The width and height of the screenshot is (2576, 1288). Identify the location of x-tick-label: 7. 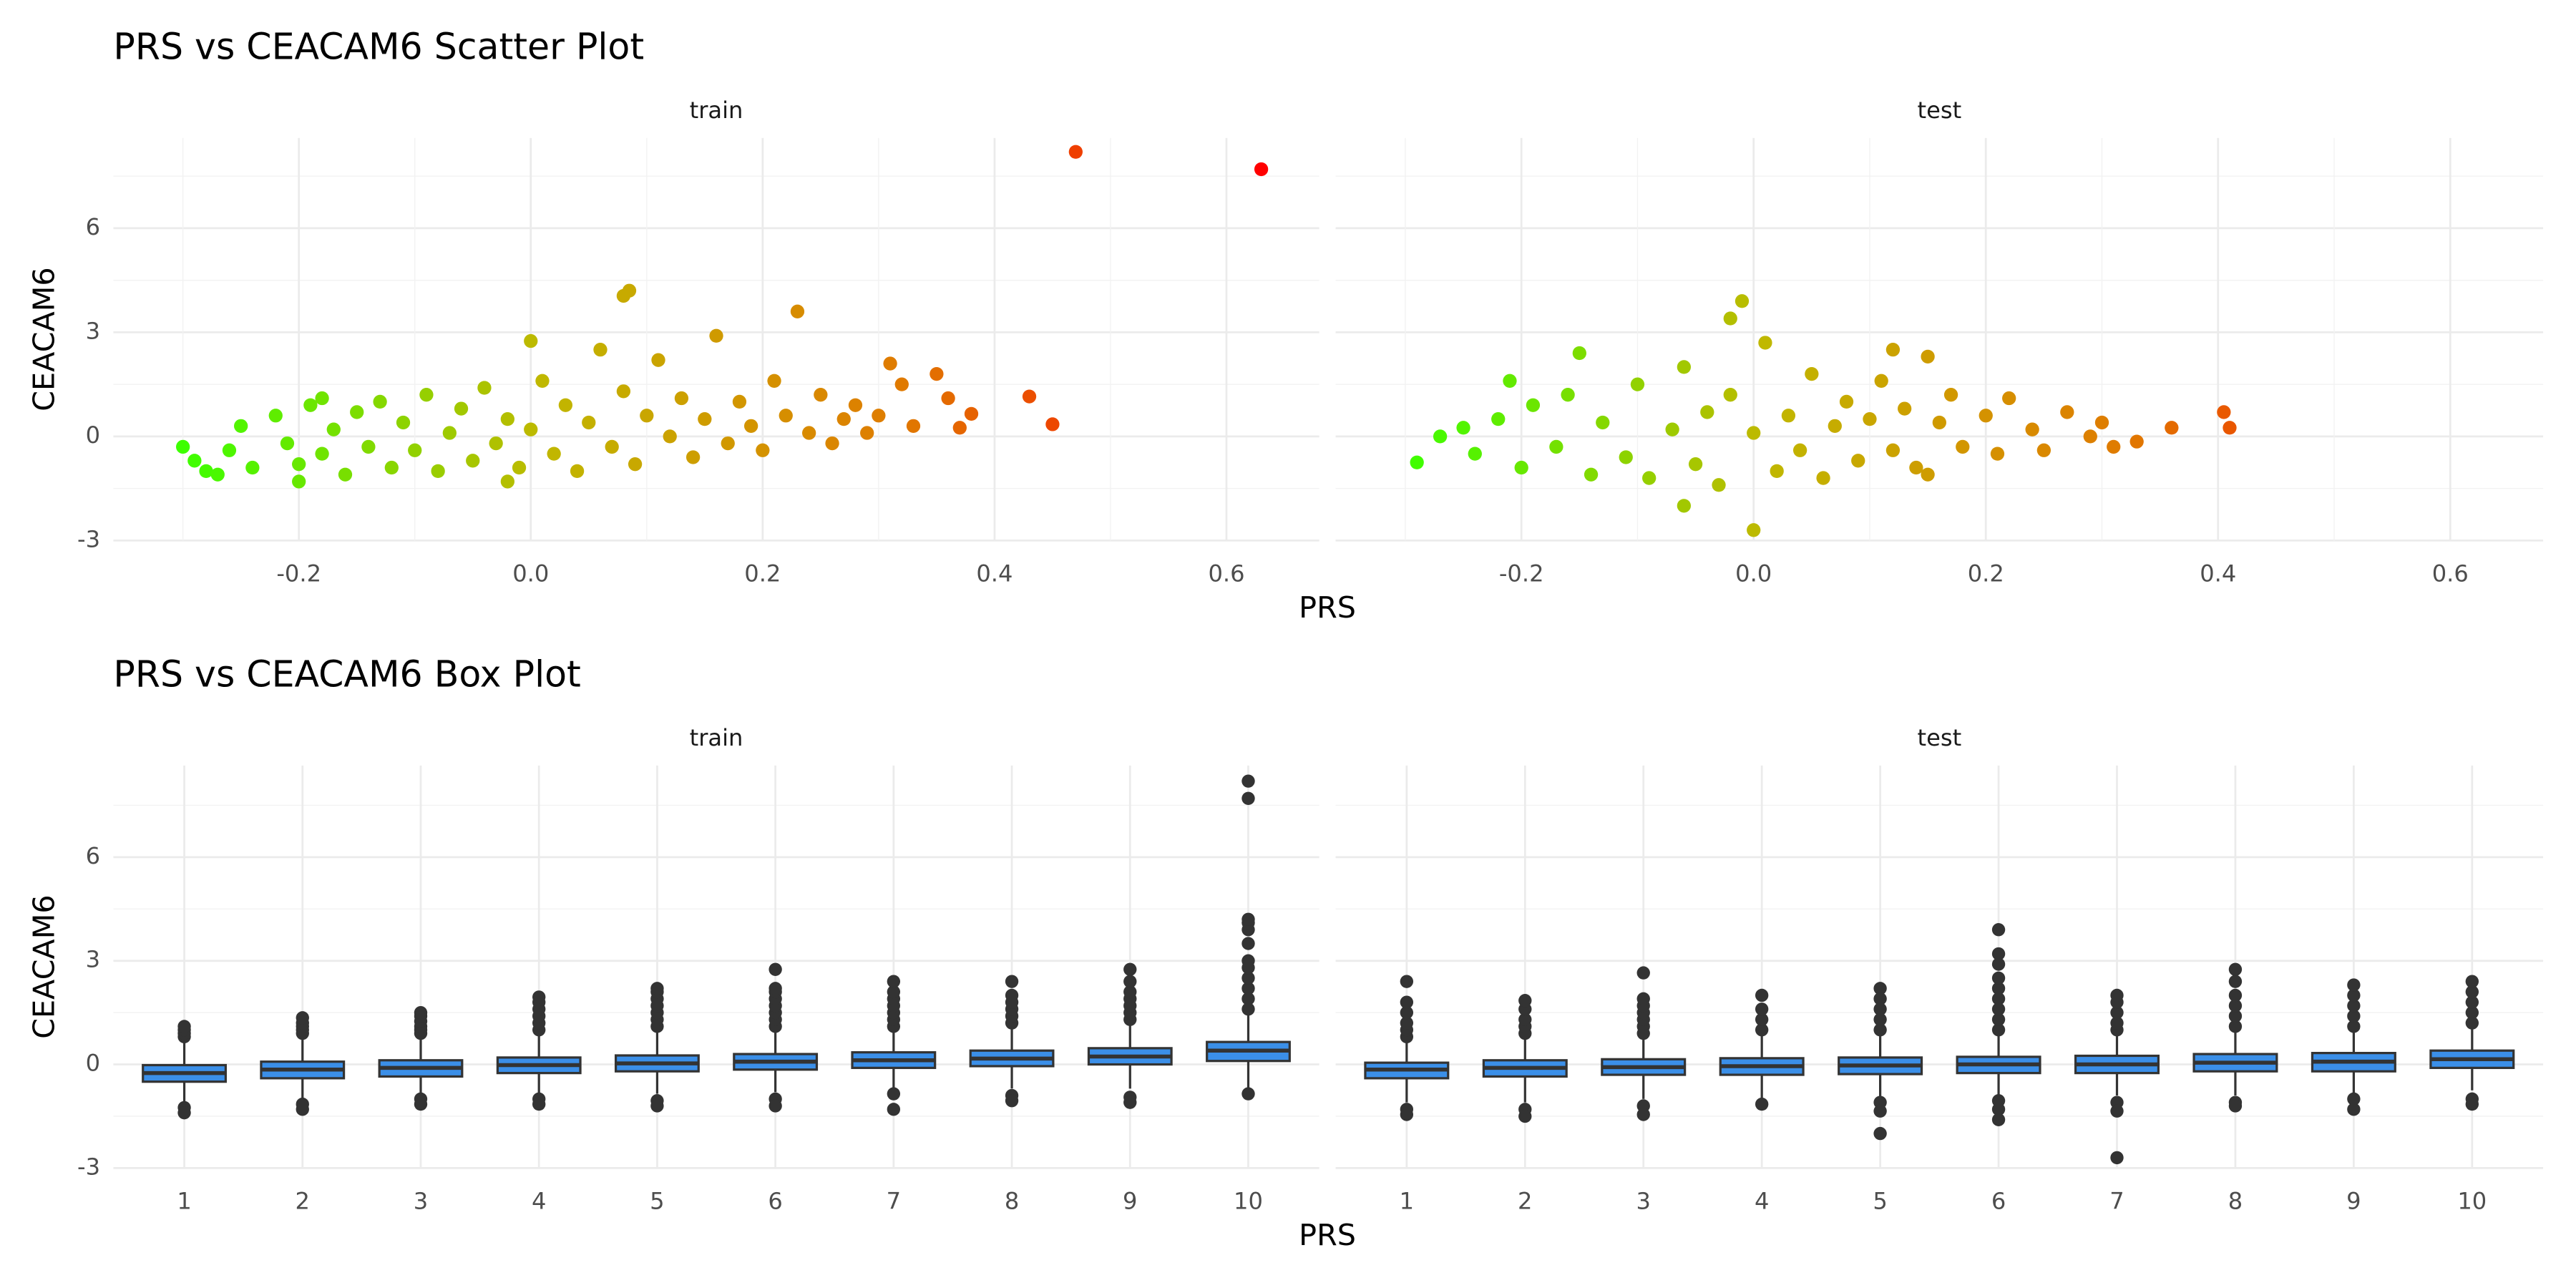
(894, 1201).